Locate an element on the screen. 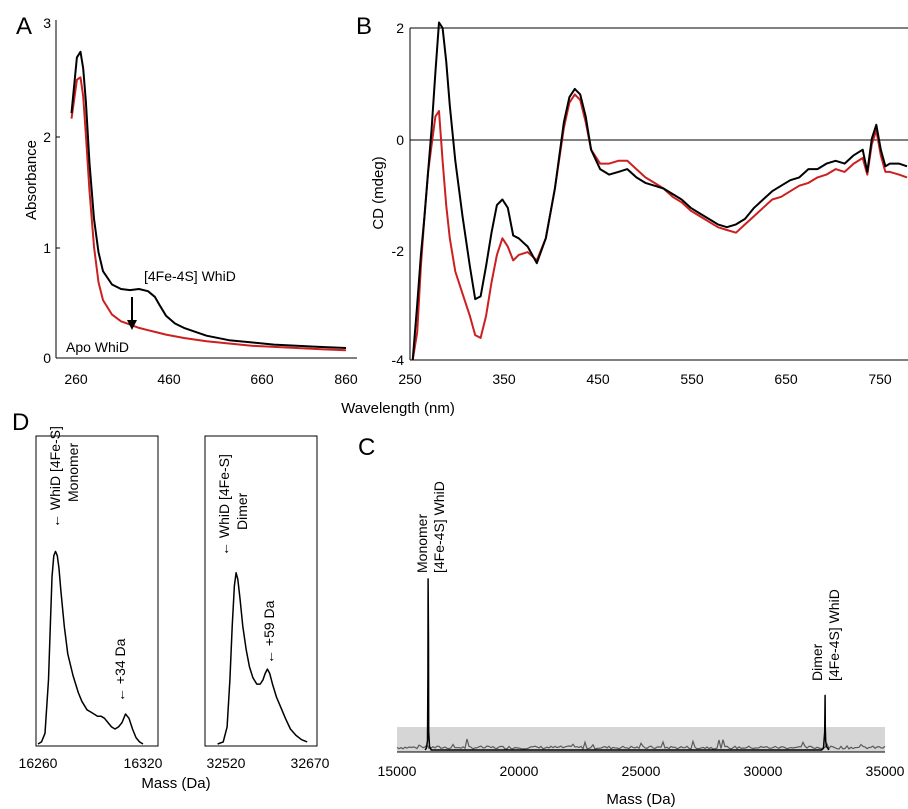 This screenshot has width=908, height=809. panel-d-left-primary-line is located at coordinates (90, 647).